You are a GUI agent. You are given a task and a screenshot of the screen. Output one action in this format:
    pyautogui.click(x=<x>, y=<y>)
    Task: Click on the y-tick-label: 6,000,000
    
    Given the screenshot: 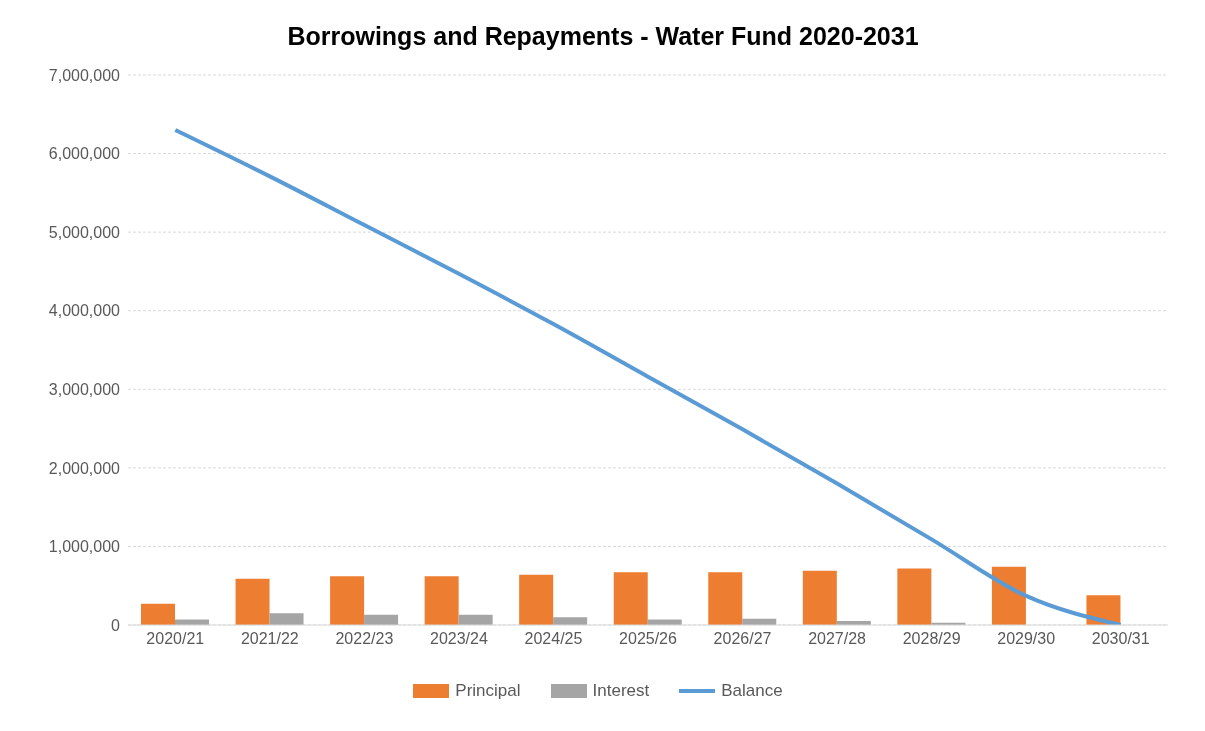 What is the action you would take?
    pyautogui.click(x=84, y=154)
    